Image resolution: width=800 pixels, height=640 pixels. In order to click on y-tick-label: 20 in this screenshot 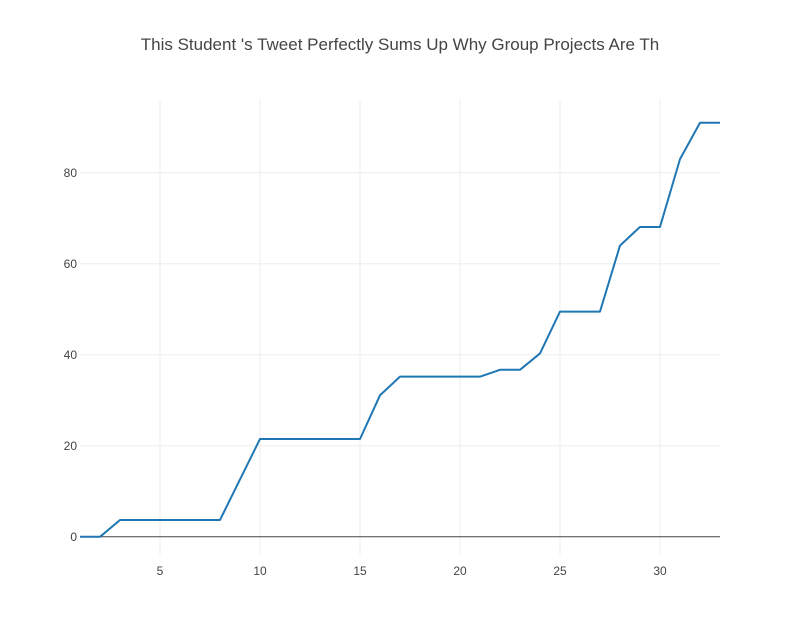, I will do `click(71, 446)`.